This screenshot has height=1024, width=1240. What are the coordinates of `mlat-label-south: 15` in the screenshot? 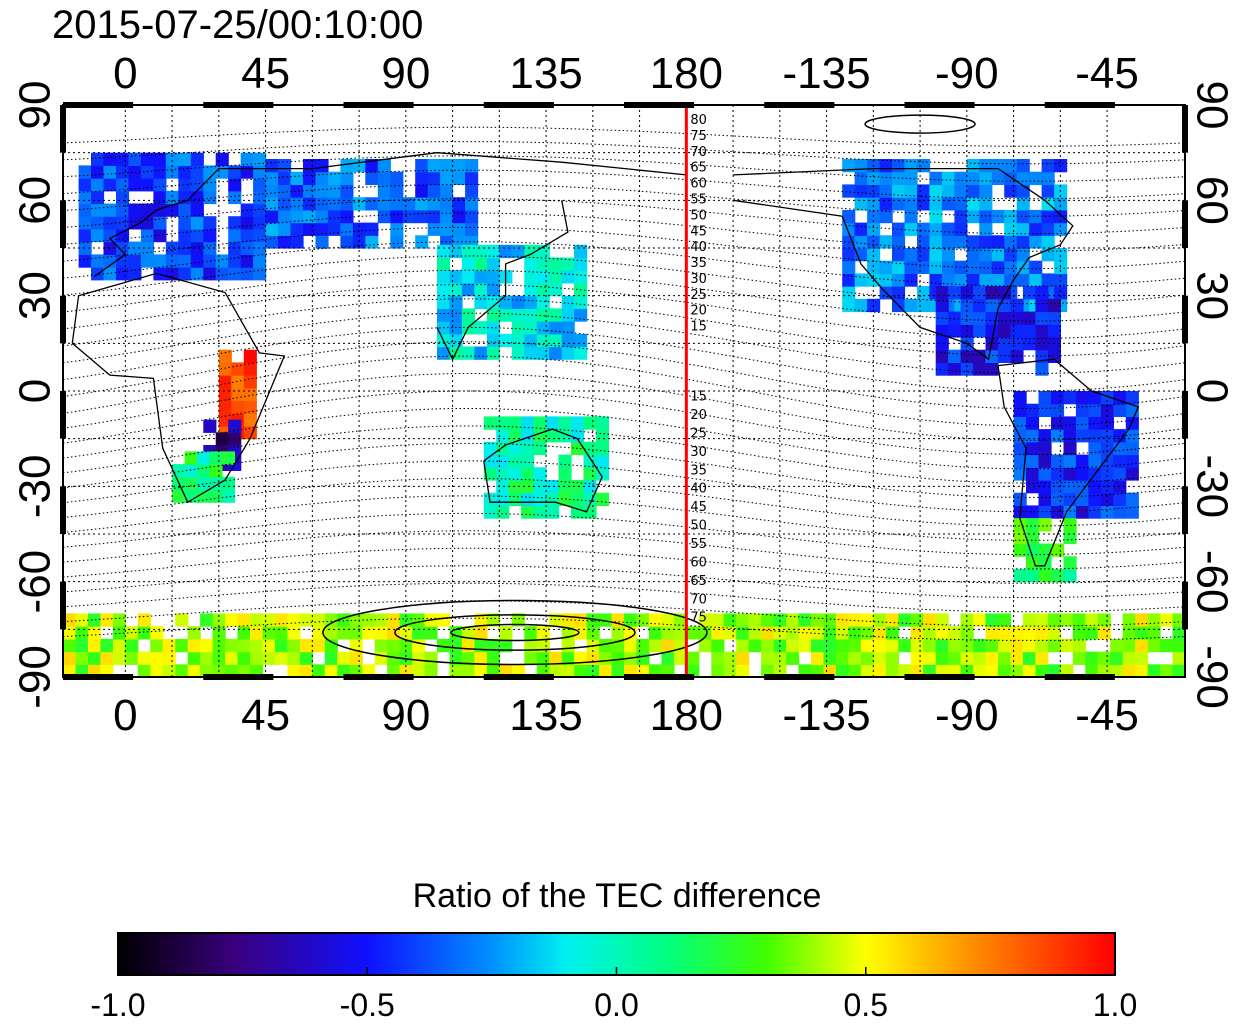 It's located at (698, 397).